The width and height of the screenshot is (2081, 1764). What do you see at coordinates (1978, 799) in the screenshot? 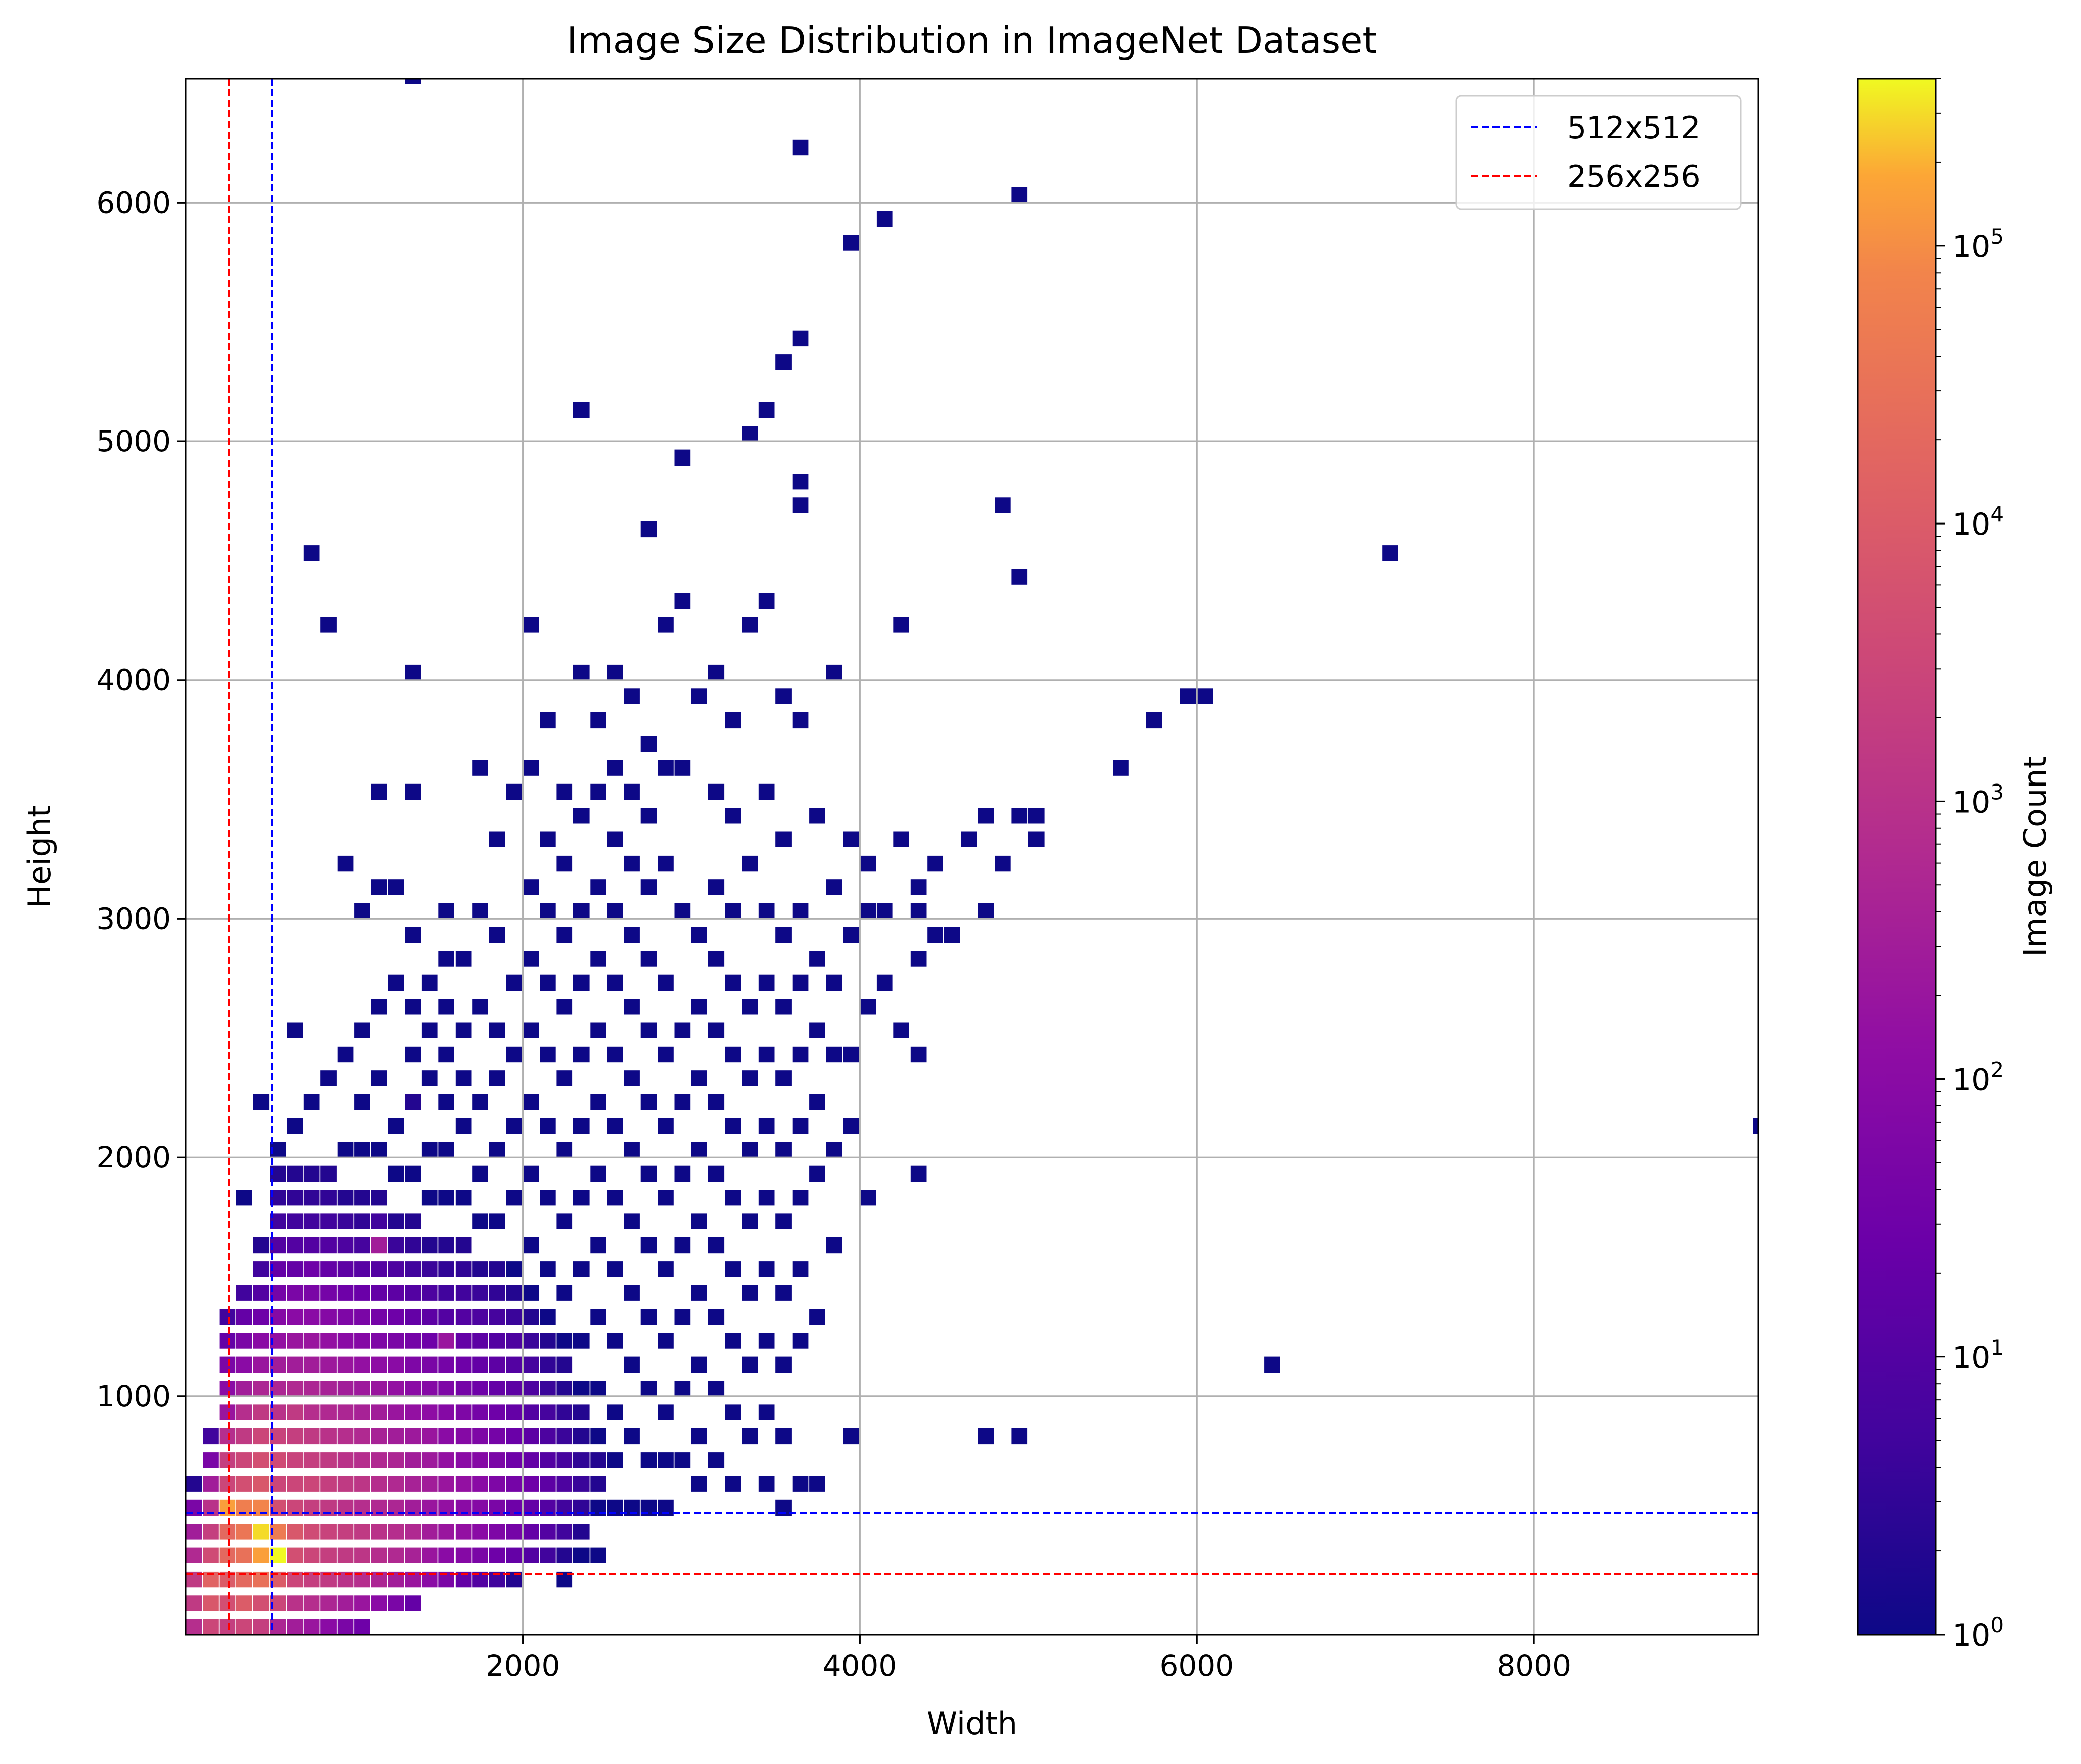
I see `colorbar-tick-label: 10³` at bounding box center [1978, 799].